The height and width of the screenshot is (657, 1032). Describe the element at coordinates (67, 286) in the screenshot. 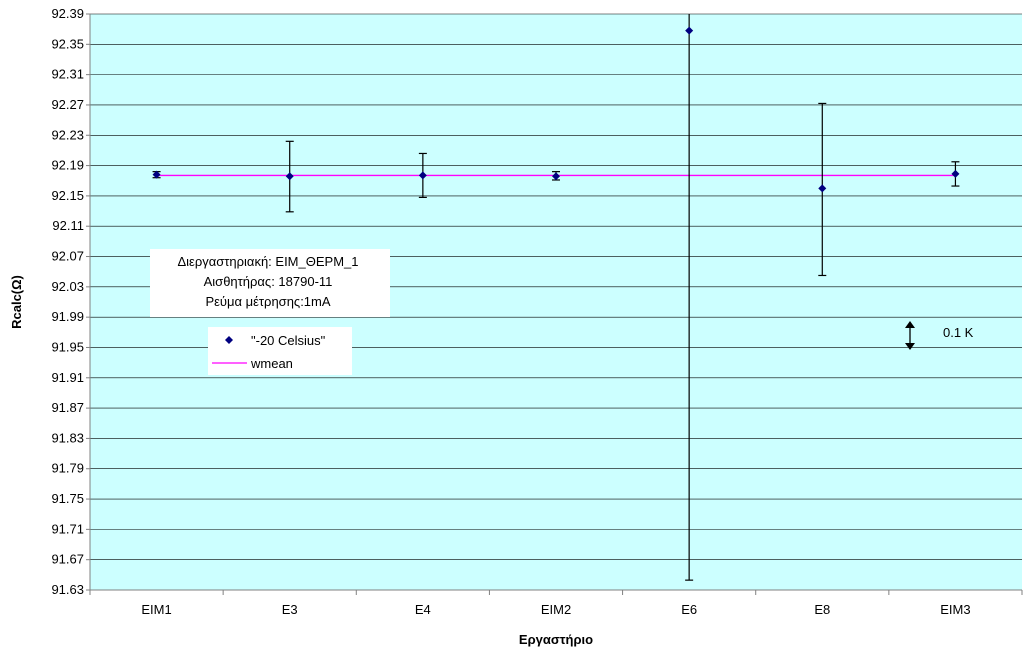

I see `y-tick-label: 92.03` at that location.